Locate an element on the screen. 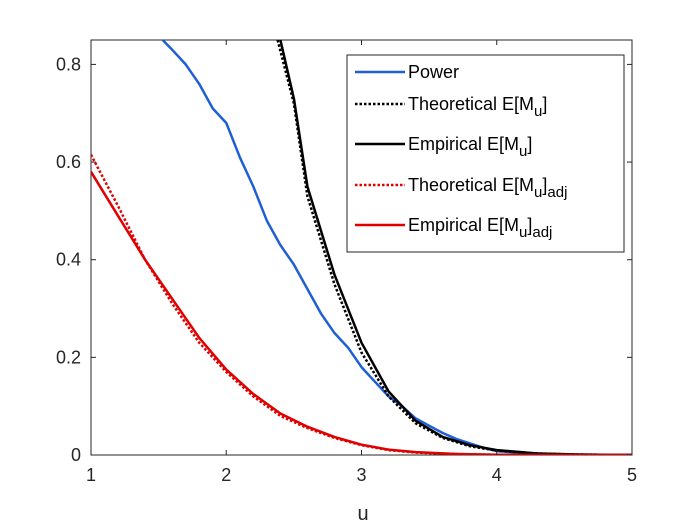  x-tick-label: 2 is located at coordinates (226, 475).